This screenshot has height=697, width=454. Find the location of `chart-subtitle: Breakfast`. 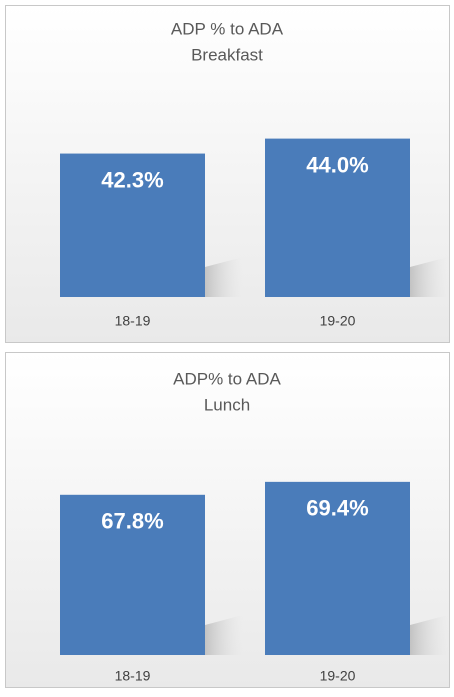

chart-subtitle: Breakfast is located at coordinates (227, 54).